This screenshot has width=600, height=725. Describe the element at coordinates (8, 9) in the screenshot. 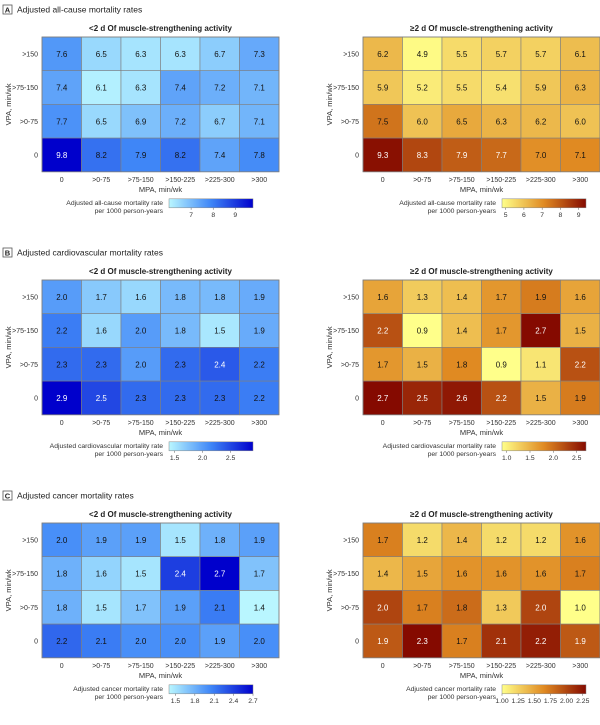

I see `section-badge-letter: A` at that location.